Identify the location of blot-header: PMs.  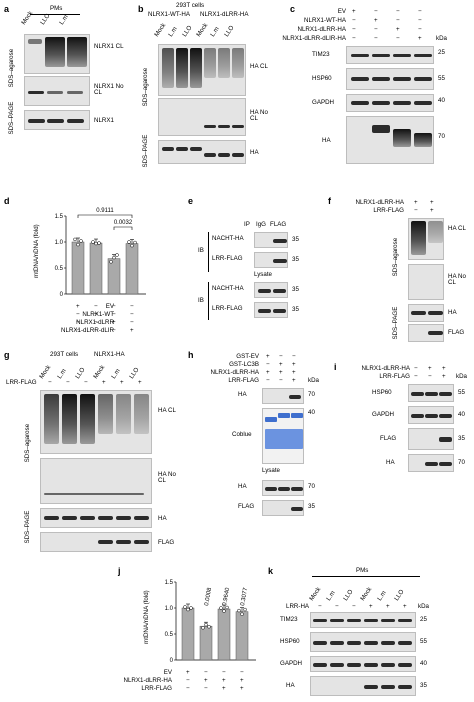
(362, 570).